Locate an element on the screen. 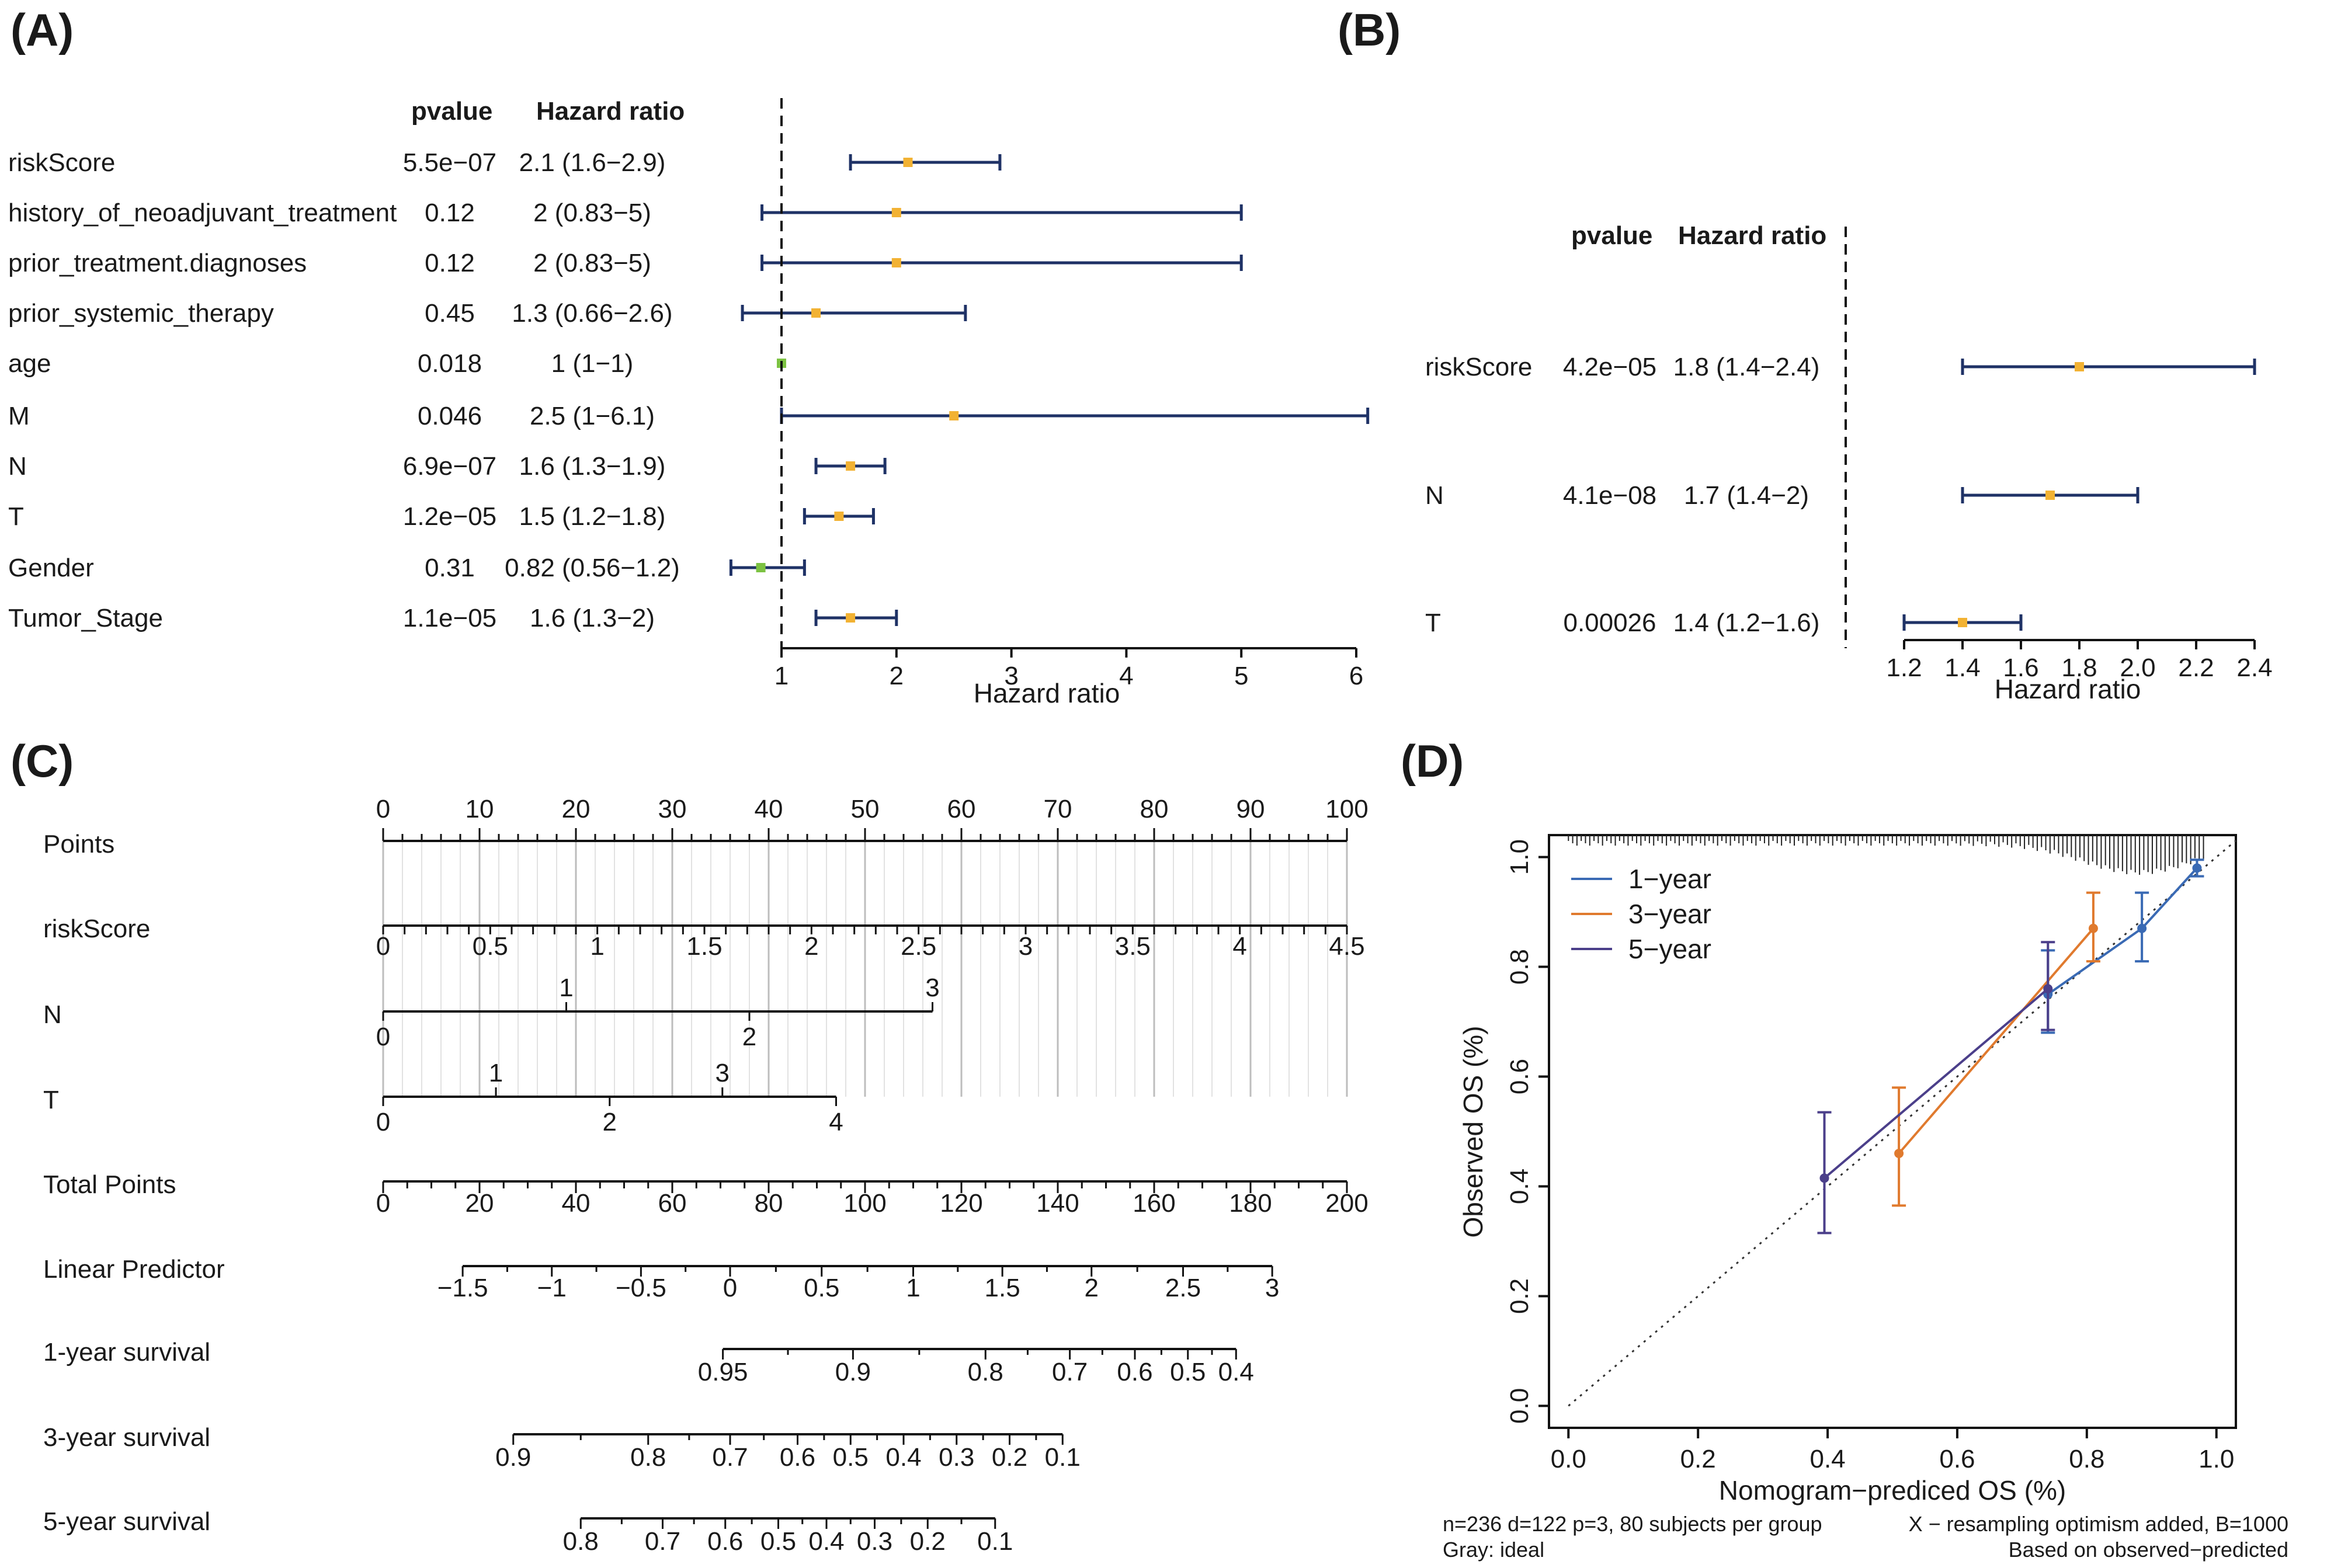 The image size is (2334, 1568). y-tick-label: 0.6 is located at coordinates (1519, 1076).